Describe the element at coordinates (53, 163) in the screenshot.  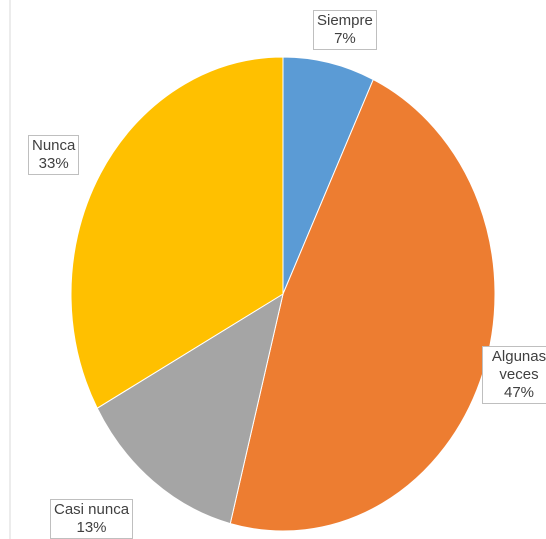
I see `label-value: 33%` at that location.